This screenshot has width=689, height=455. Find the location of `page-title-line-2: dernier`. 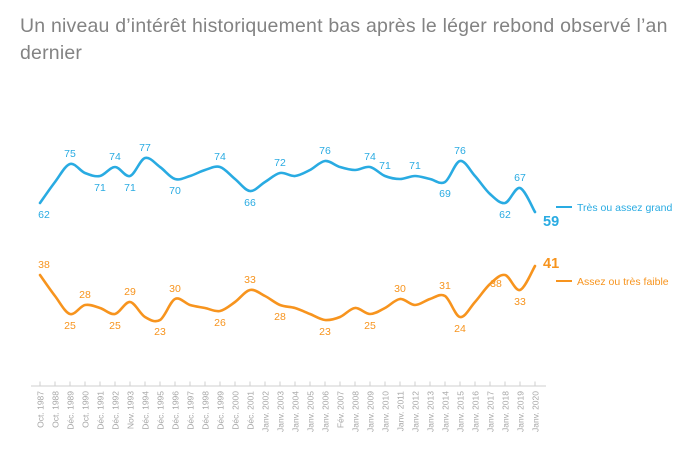

page-title-line-2: dernier is located at coordinates (51, 53).